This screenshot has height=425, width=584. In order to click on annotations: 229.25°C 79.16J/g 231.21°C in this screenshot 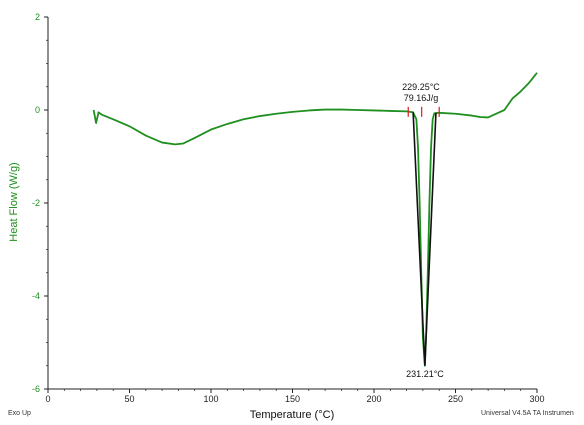, I will do `click(423, 230)`.